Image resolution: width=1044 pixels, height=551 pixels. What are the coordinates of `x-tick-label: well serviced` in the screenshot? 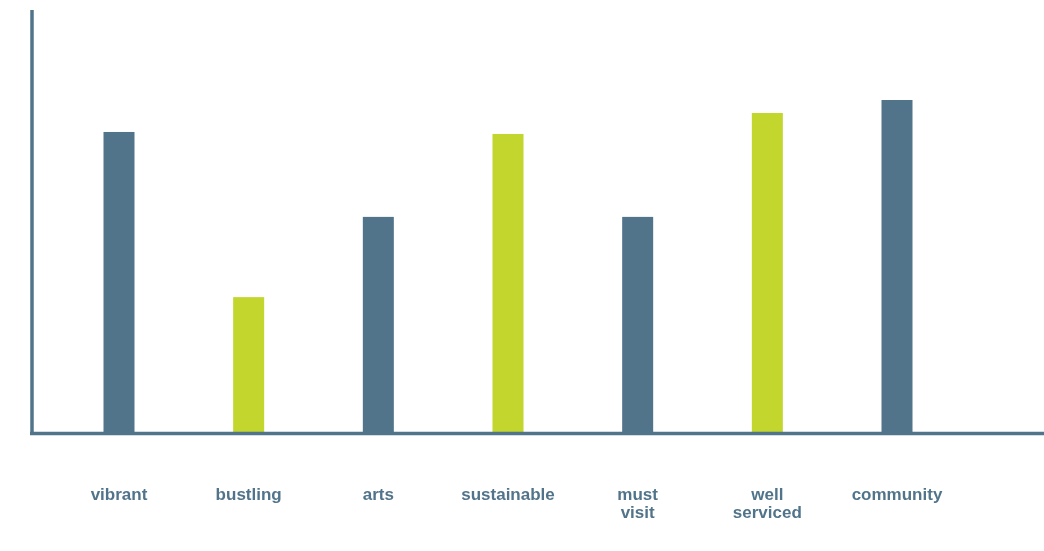 It's located at (767, 503).